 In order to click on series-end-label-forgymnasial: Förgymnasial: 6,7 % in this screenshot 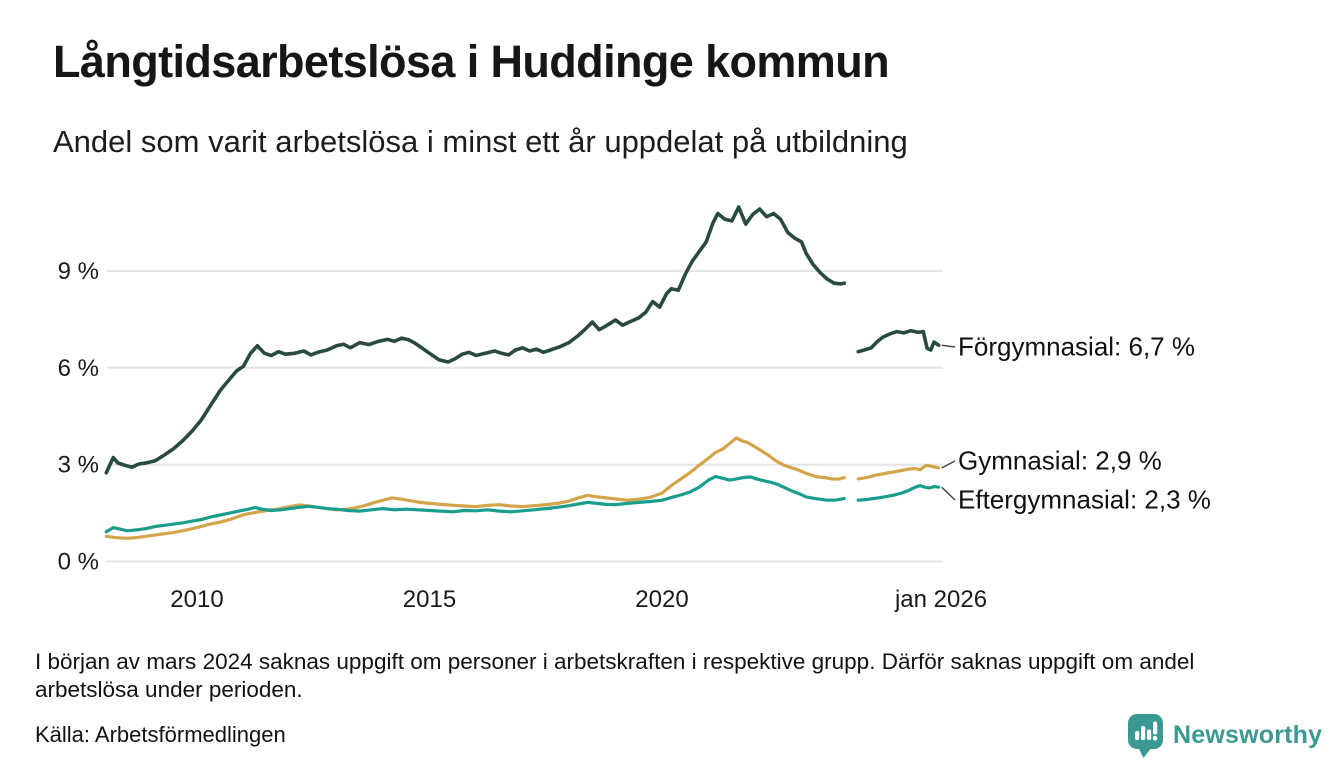, I will do `click(1076, 346)`.